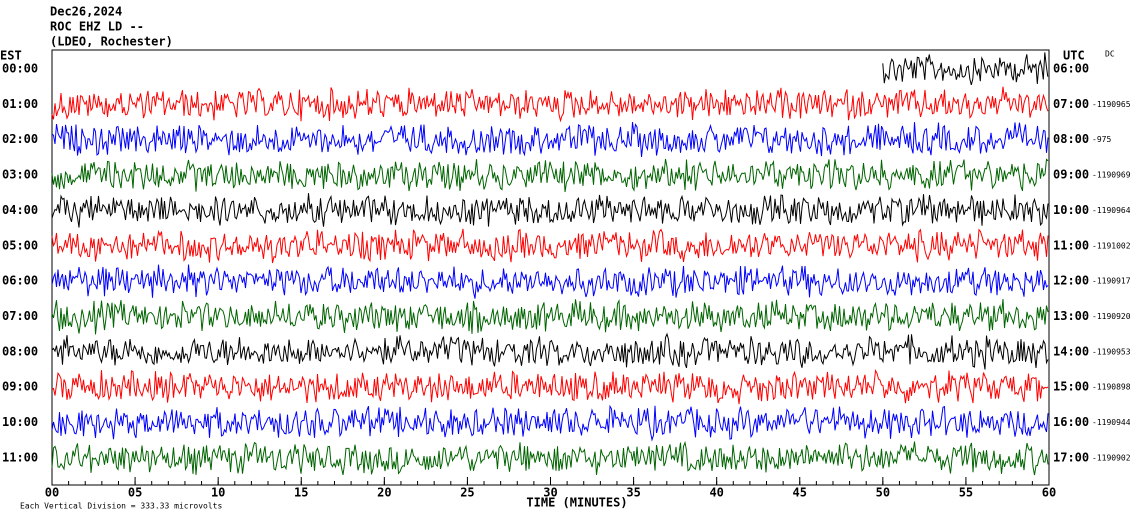  What do you see at coordinates (384, 493) in the screenshot?
I see `x-tick-label: 20` at bounding box center [384, 493].